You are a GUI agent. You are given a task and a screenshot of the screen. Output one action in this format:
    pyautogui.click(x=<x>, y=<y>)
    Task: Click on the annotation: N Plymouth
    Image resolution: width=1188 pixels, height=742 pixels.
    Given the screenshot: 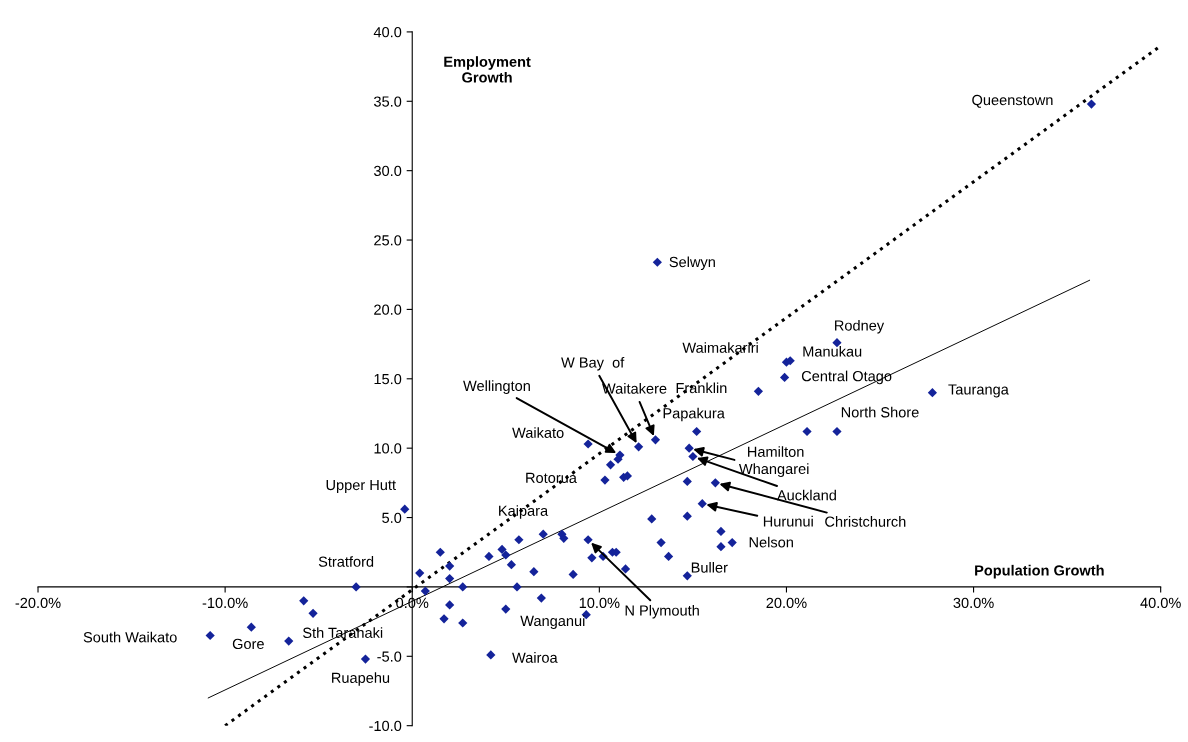 What is the action you would take?
    pyautogui.click(x=662, y=611)
    